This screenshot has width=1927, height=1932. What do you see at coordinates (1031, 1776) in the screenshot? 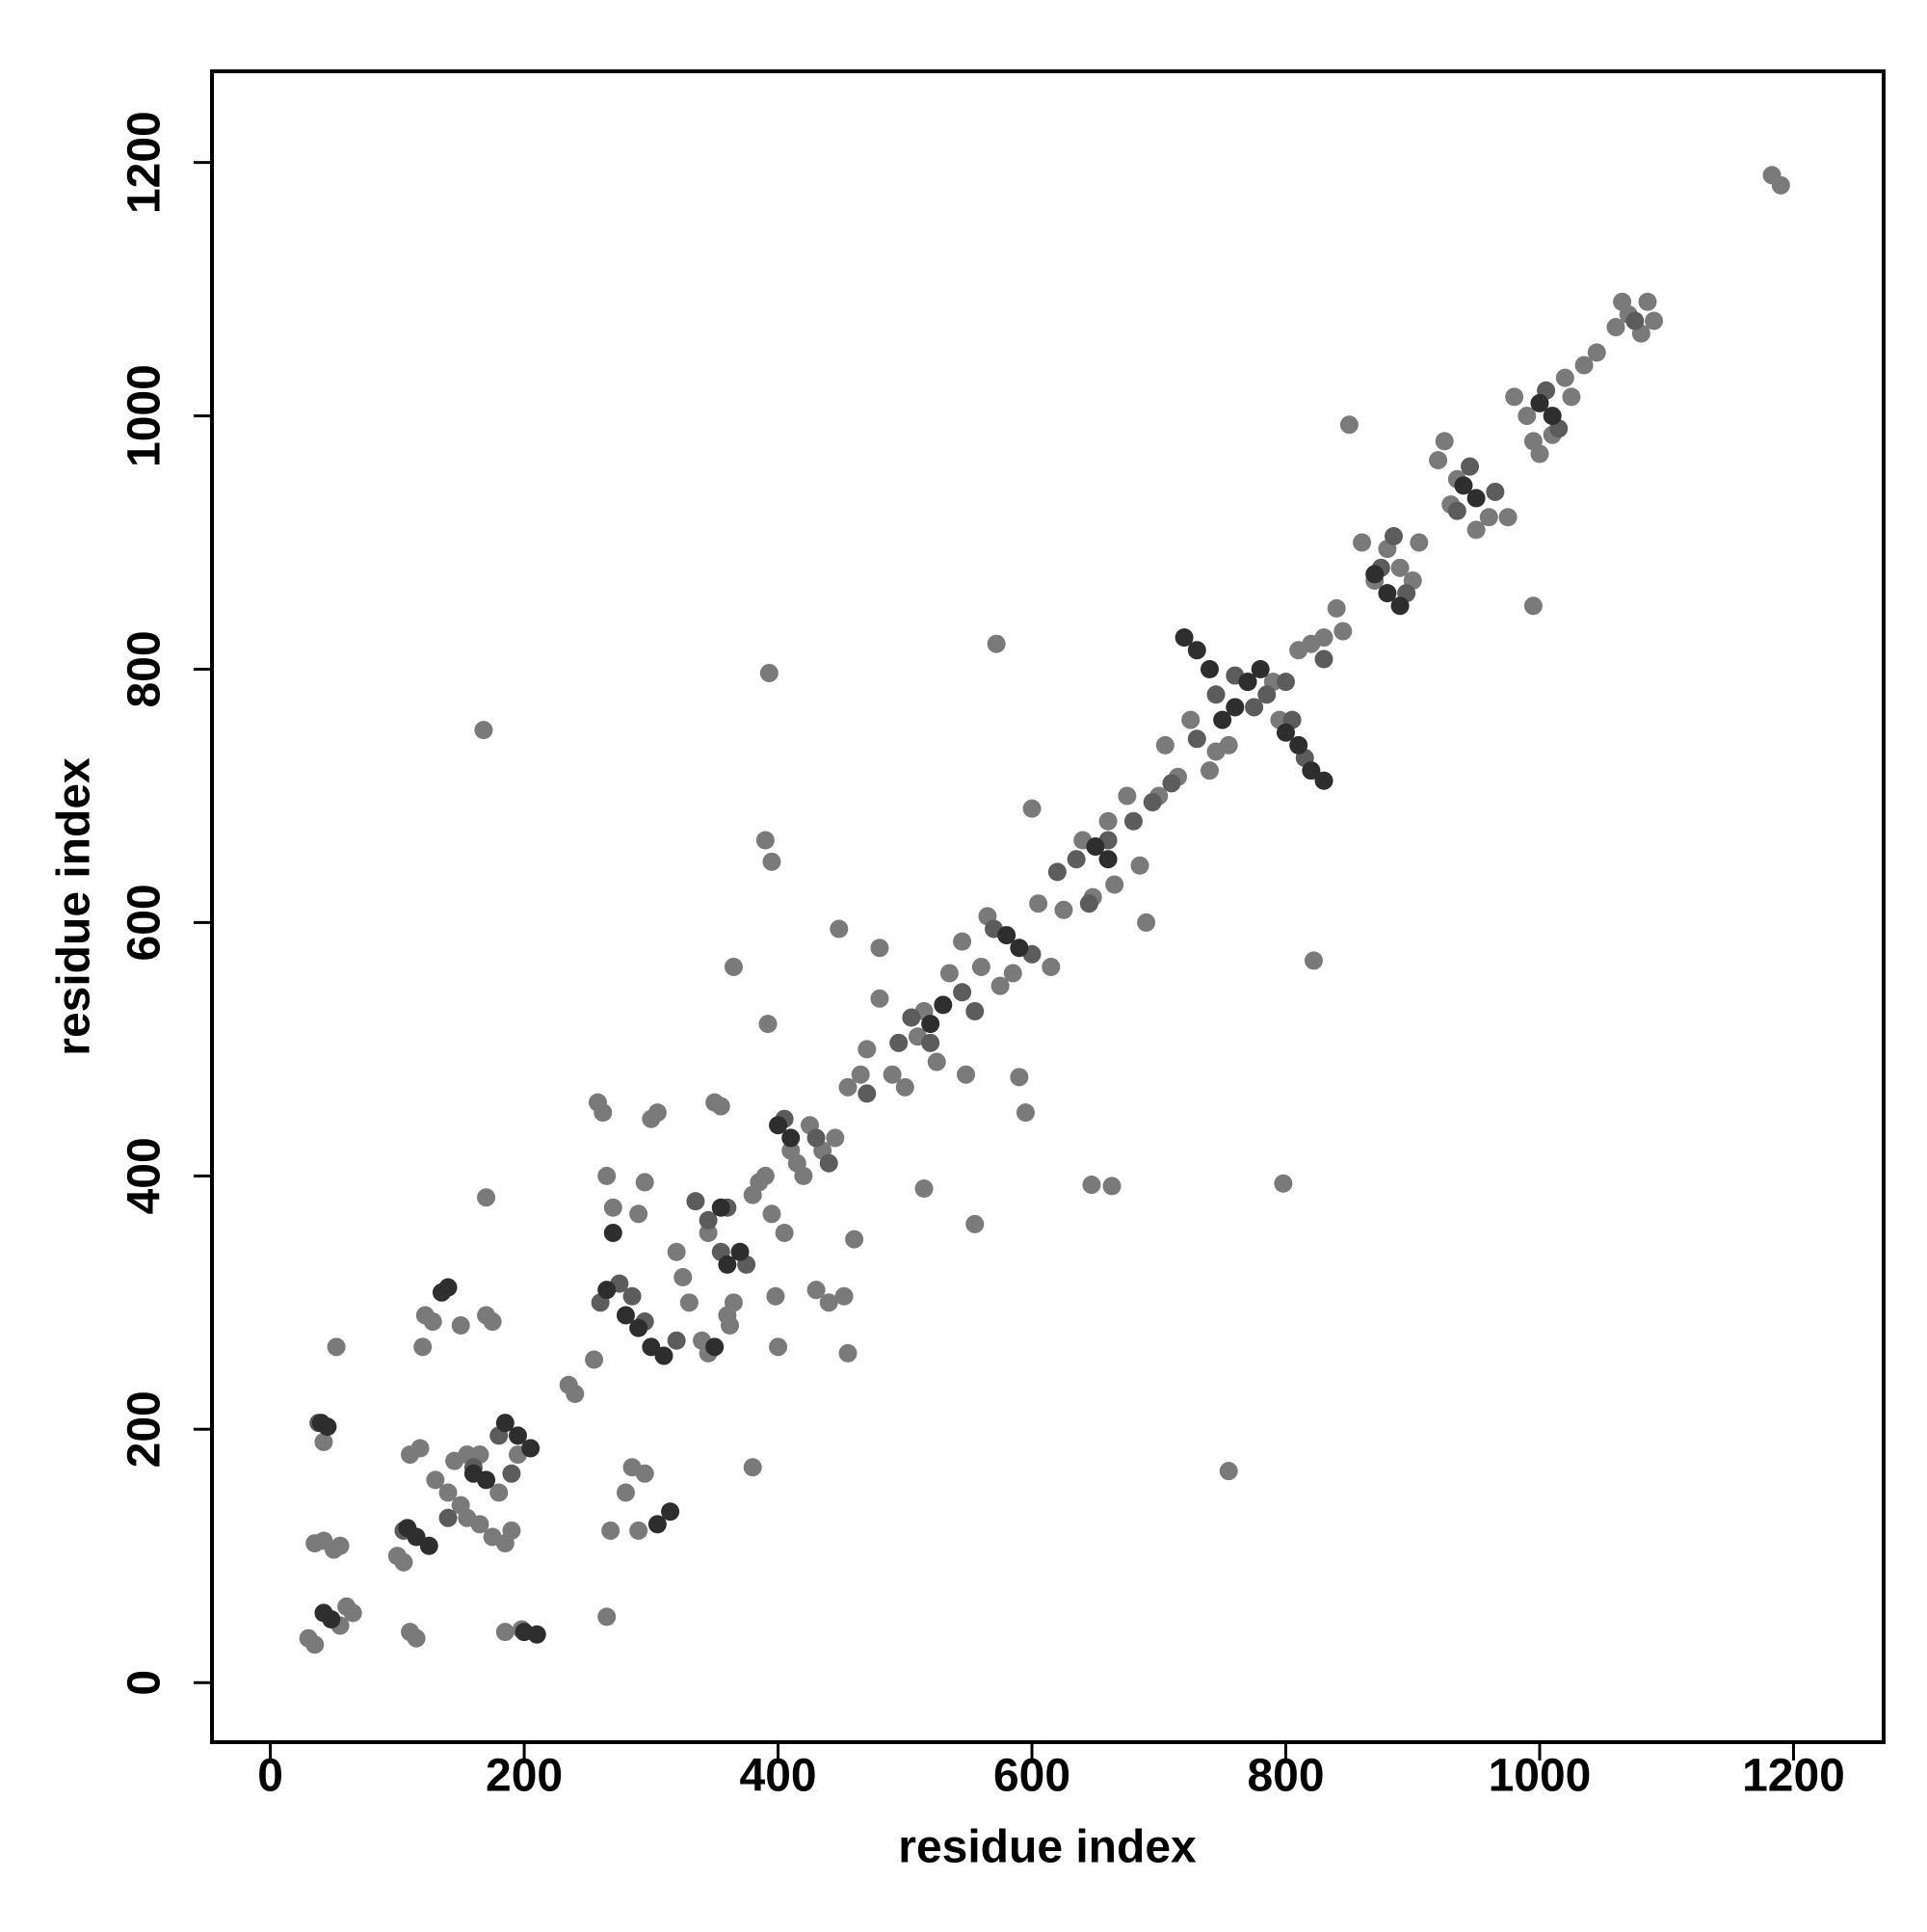
I see `x-tick-label: 600` at bounding box center [1031, 1776].